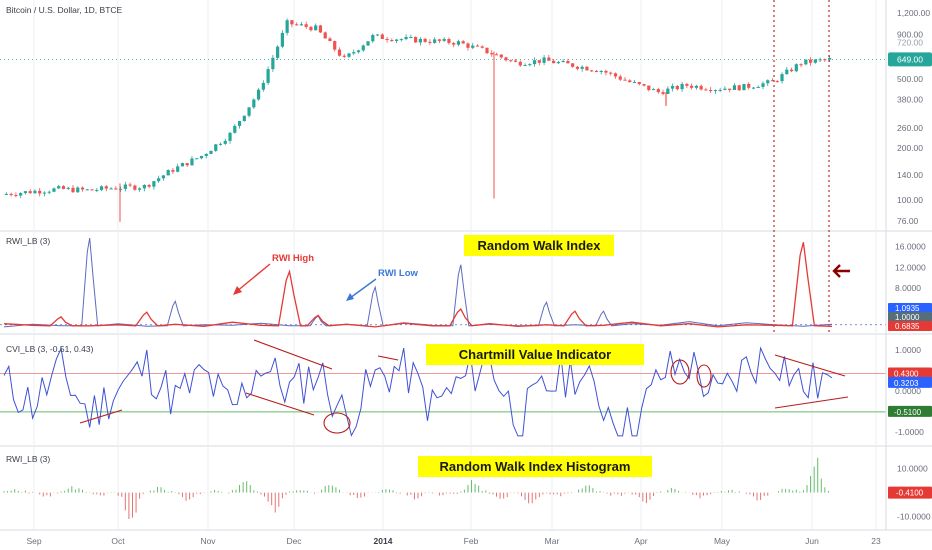 The image size is (932, 550). I want to click on price-tick-label: 200.00, so click(910, 148).